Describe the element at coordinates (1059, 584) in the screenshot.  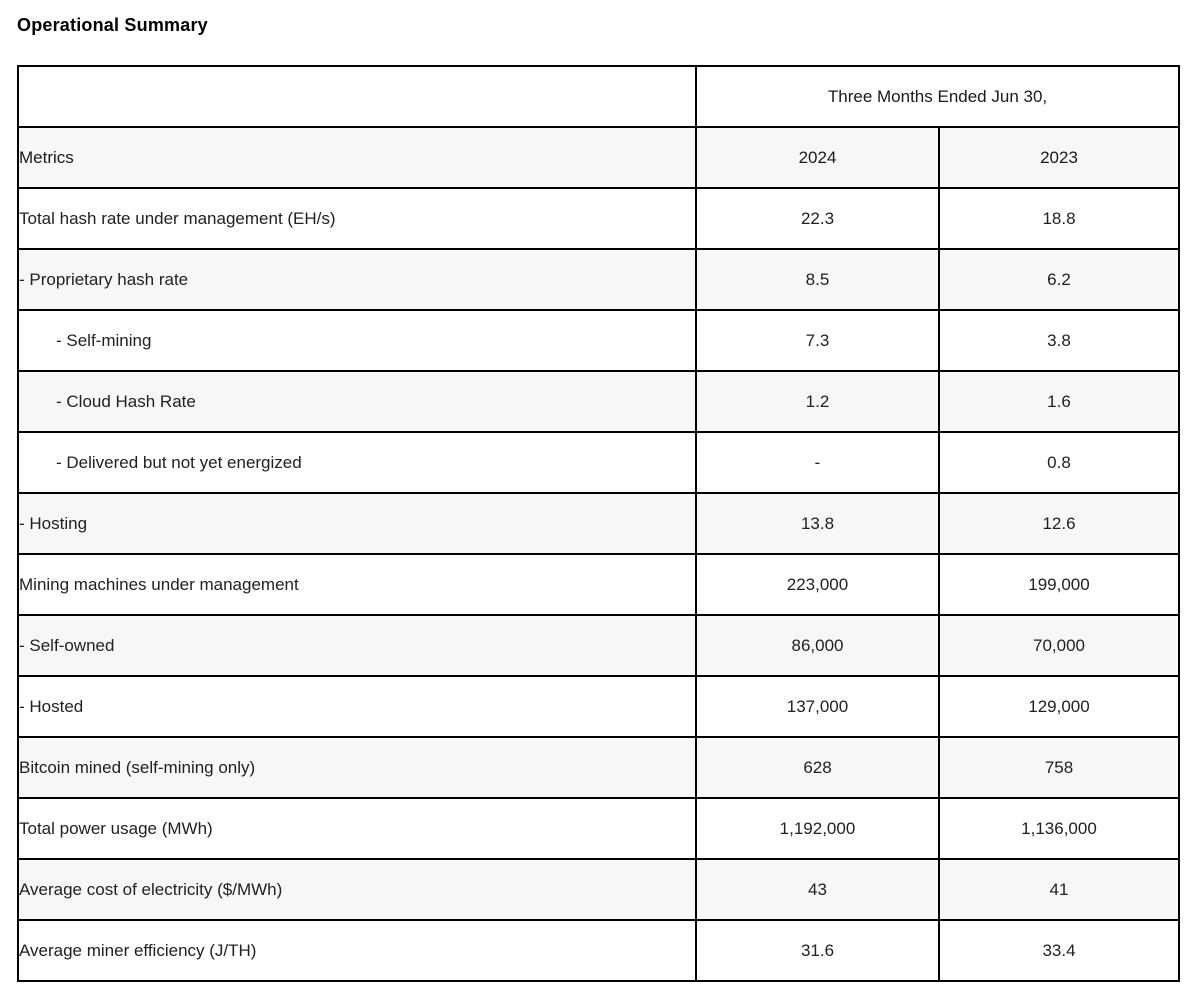
I see `value-2023: 199,000` at that location.